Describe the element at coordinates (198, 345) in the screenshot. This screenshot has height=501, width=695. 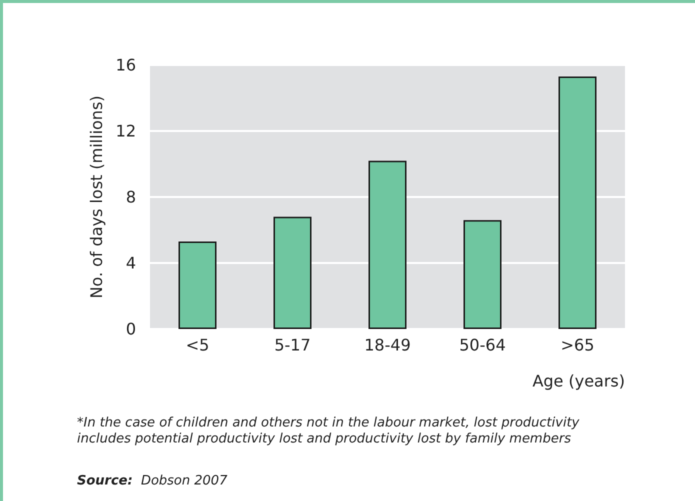
I see `x-tick-label: <5` at that location.